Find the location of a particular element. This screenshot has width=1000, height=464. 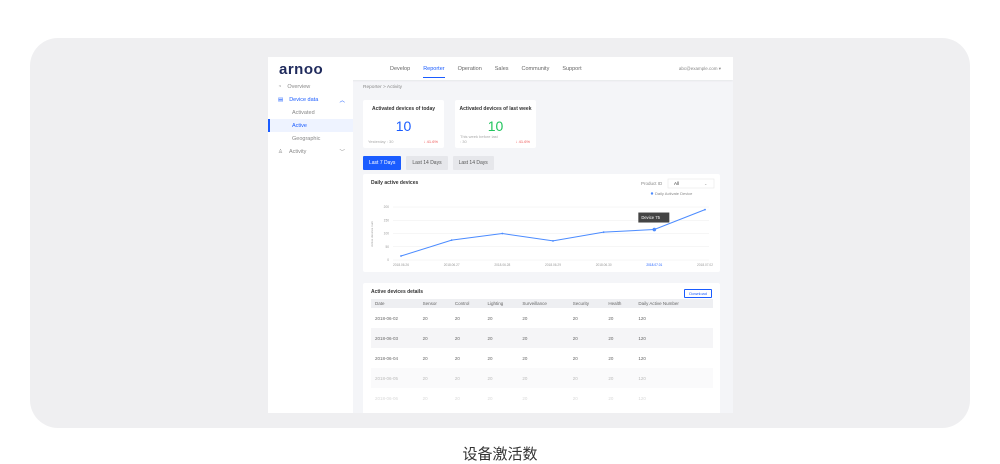

user-icon: ♙ is located at coordinates (280, 151).